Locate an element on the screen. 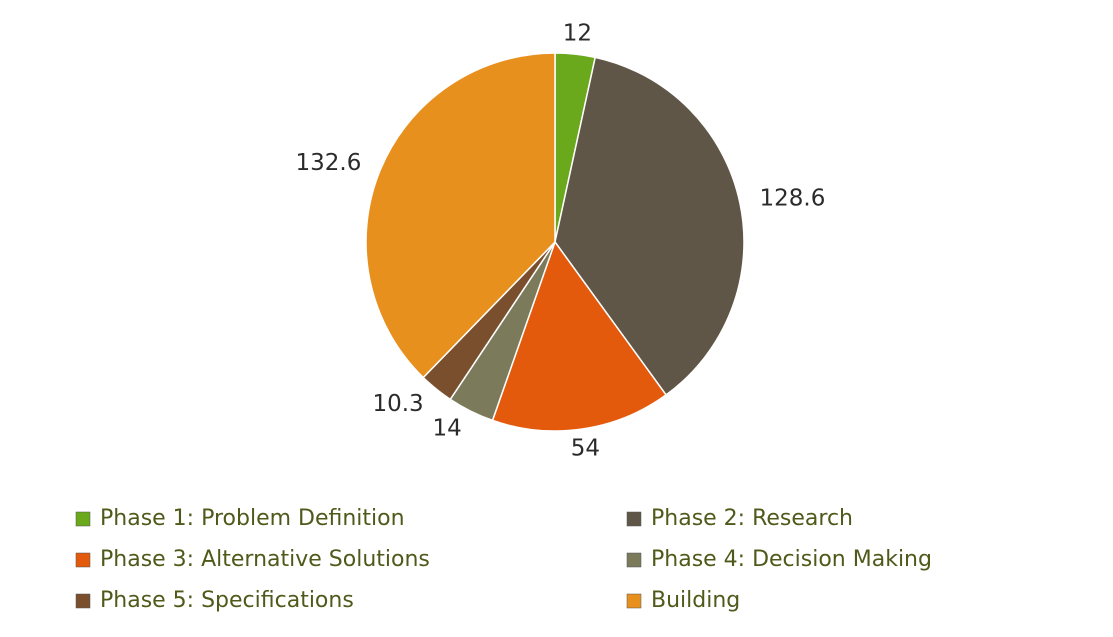 This screenshot has height=637, width=1113. data-label: 14 is located at coordinates (447, 429).